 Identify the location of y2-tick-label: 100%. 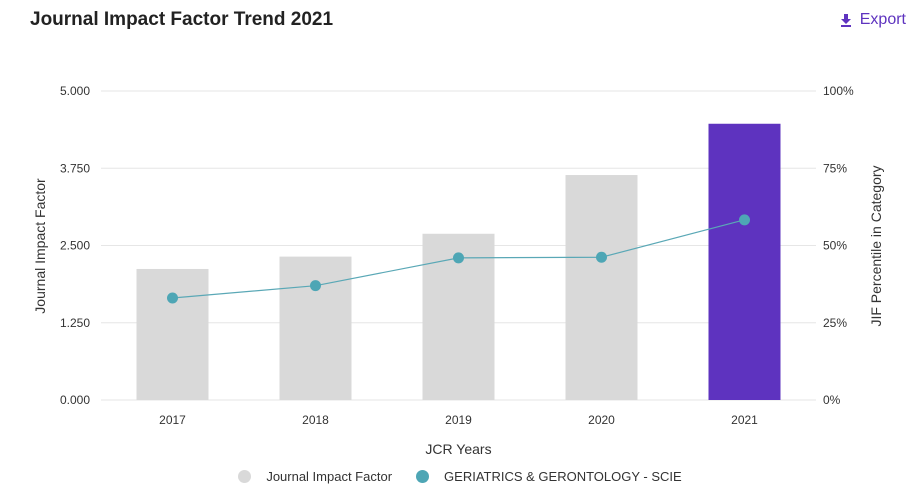
(838, 91).